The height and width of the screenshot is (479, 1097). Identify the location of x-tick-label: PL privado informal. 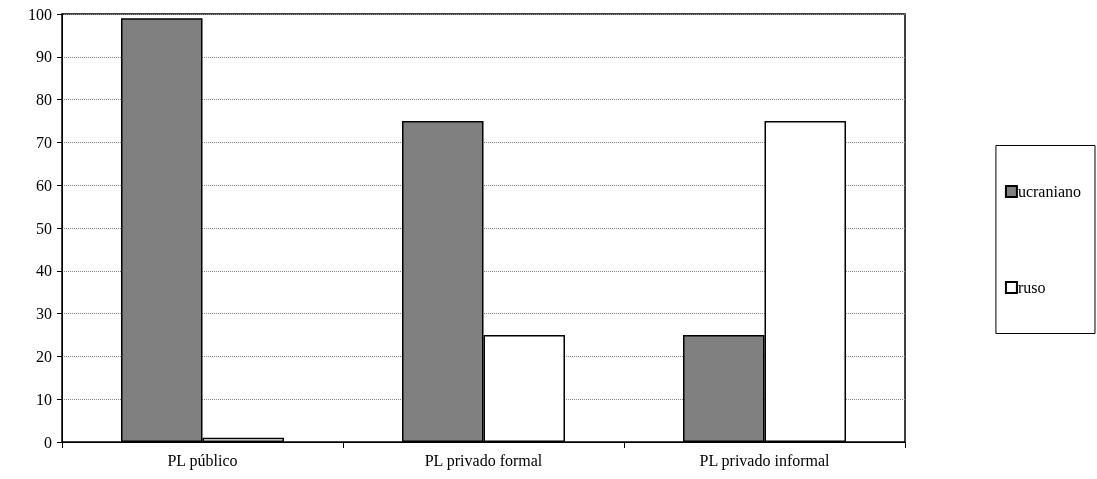
(765, 460).